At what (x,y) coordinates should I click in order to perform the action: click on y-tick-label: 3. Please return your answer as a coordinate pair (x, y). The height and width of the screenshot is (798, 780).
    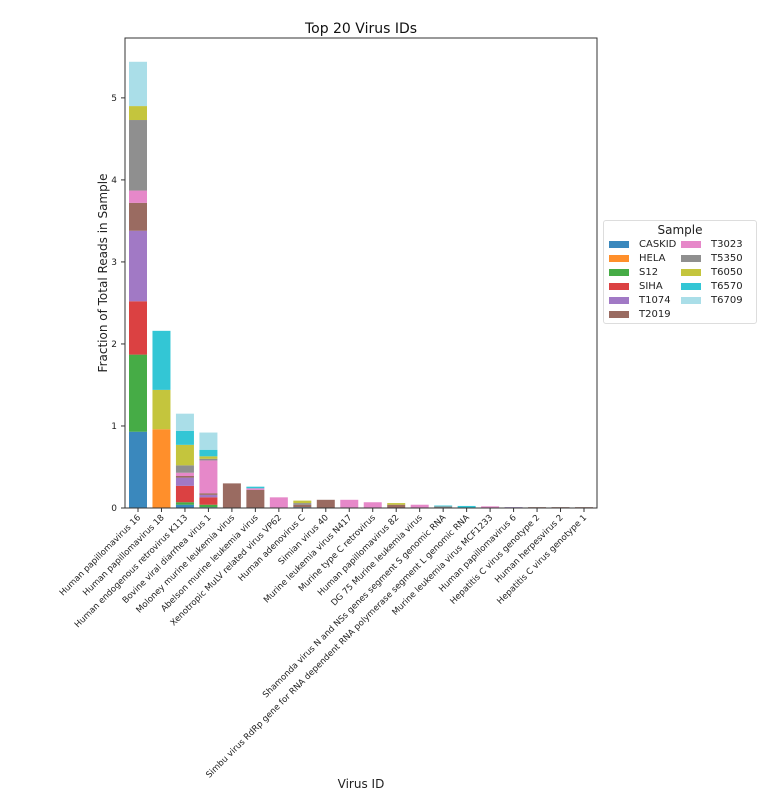
    Looking at the image, I should click on (114, 263).